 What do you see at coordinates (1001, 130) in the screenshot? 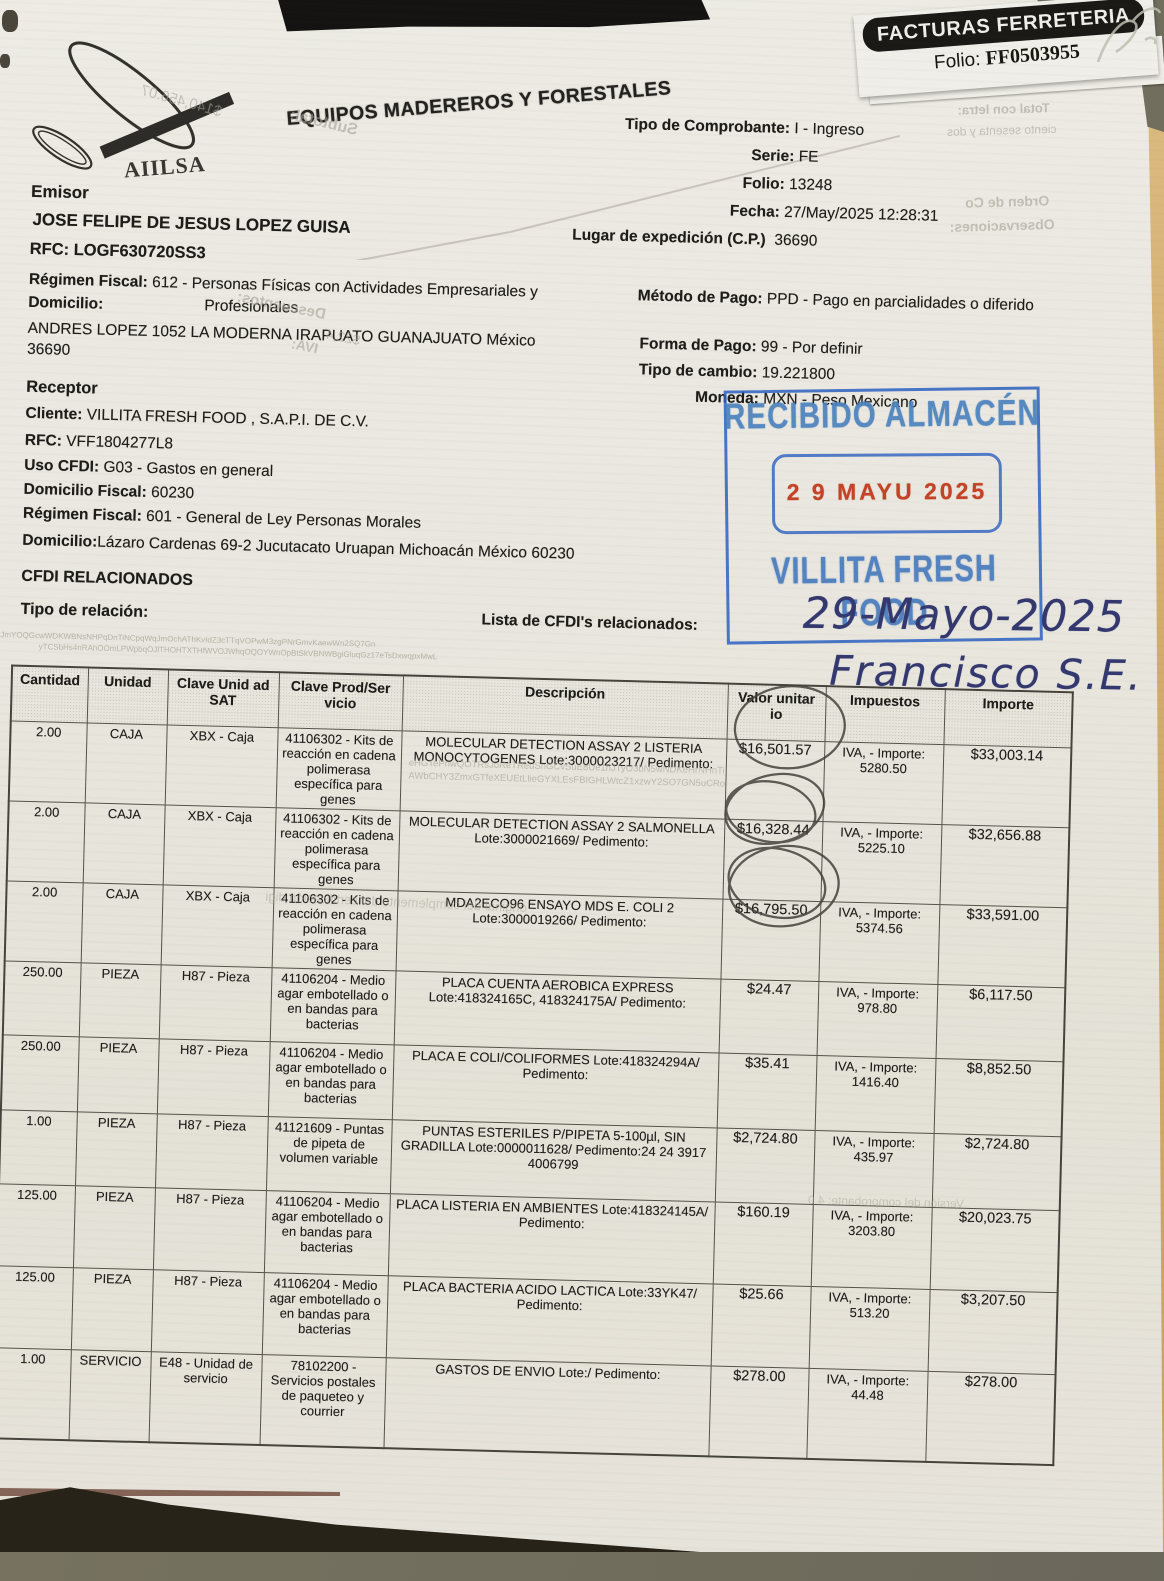
I see `bleedthrough-text: ciento sesenta y dos` at bounding box center [1001, 130].